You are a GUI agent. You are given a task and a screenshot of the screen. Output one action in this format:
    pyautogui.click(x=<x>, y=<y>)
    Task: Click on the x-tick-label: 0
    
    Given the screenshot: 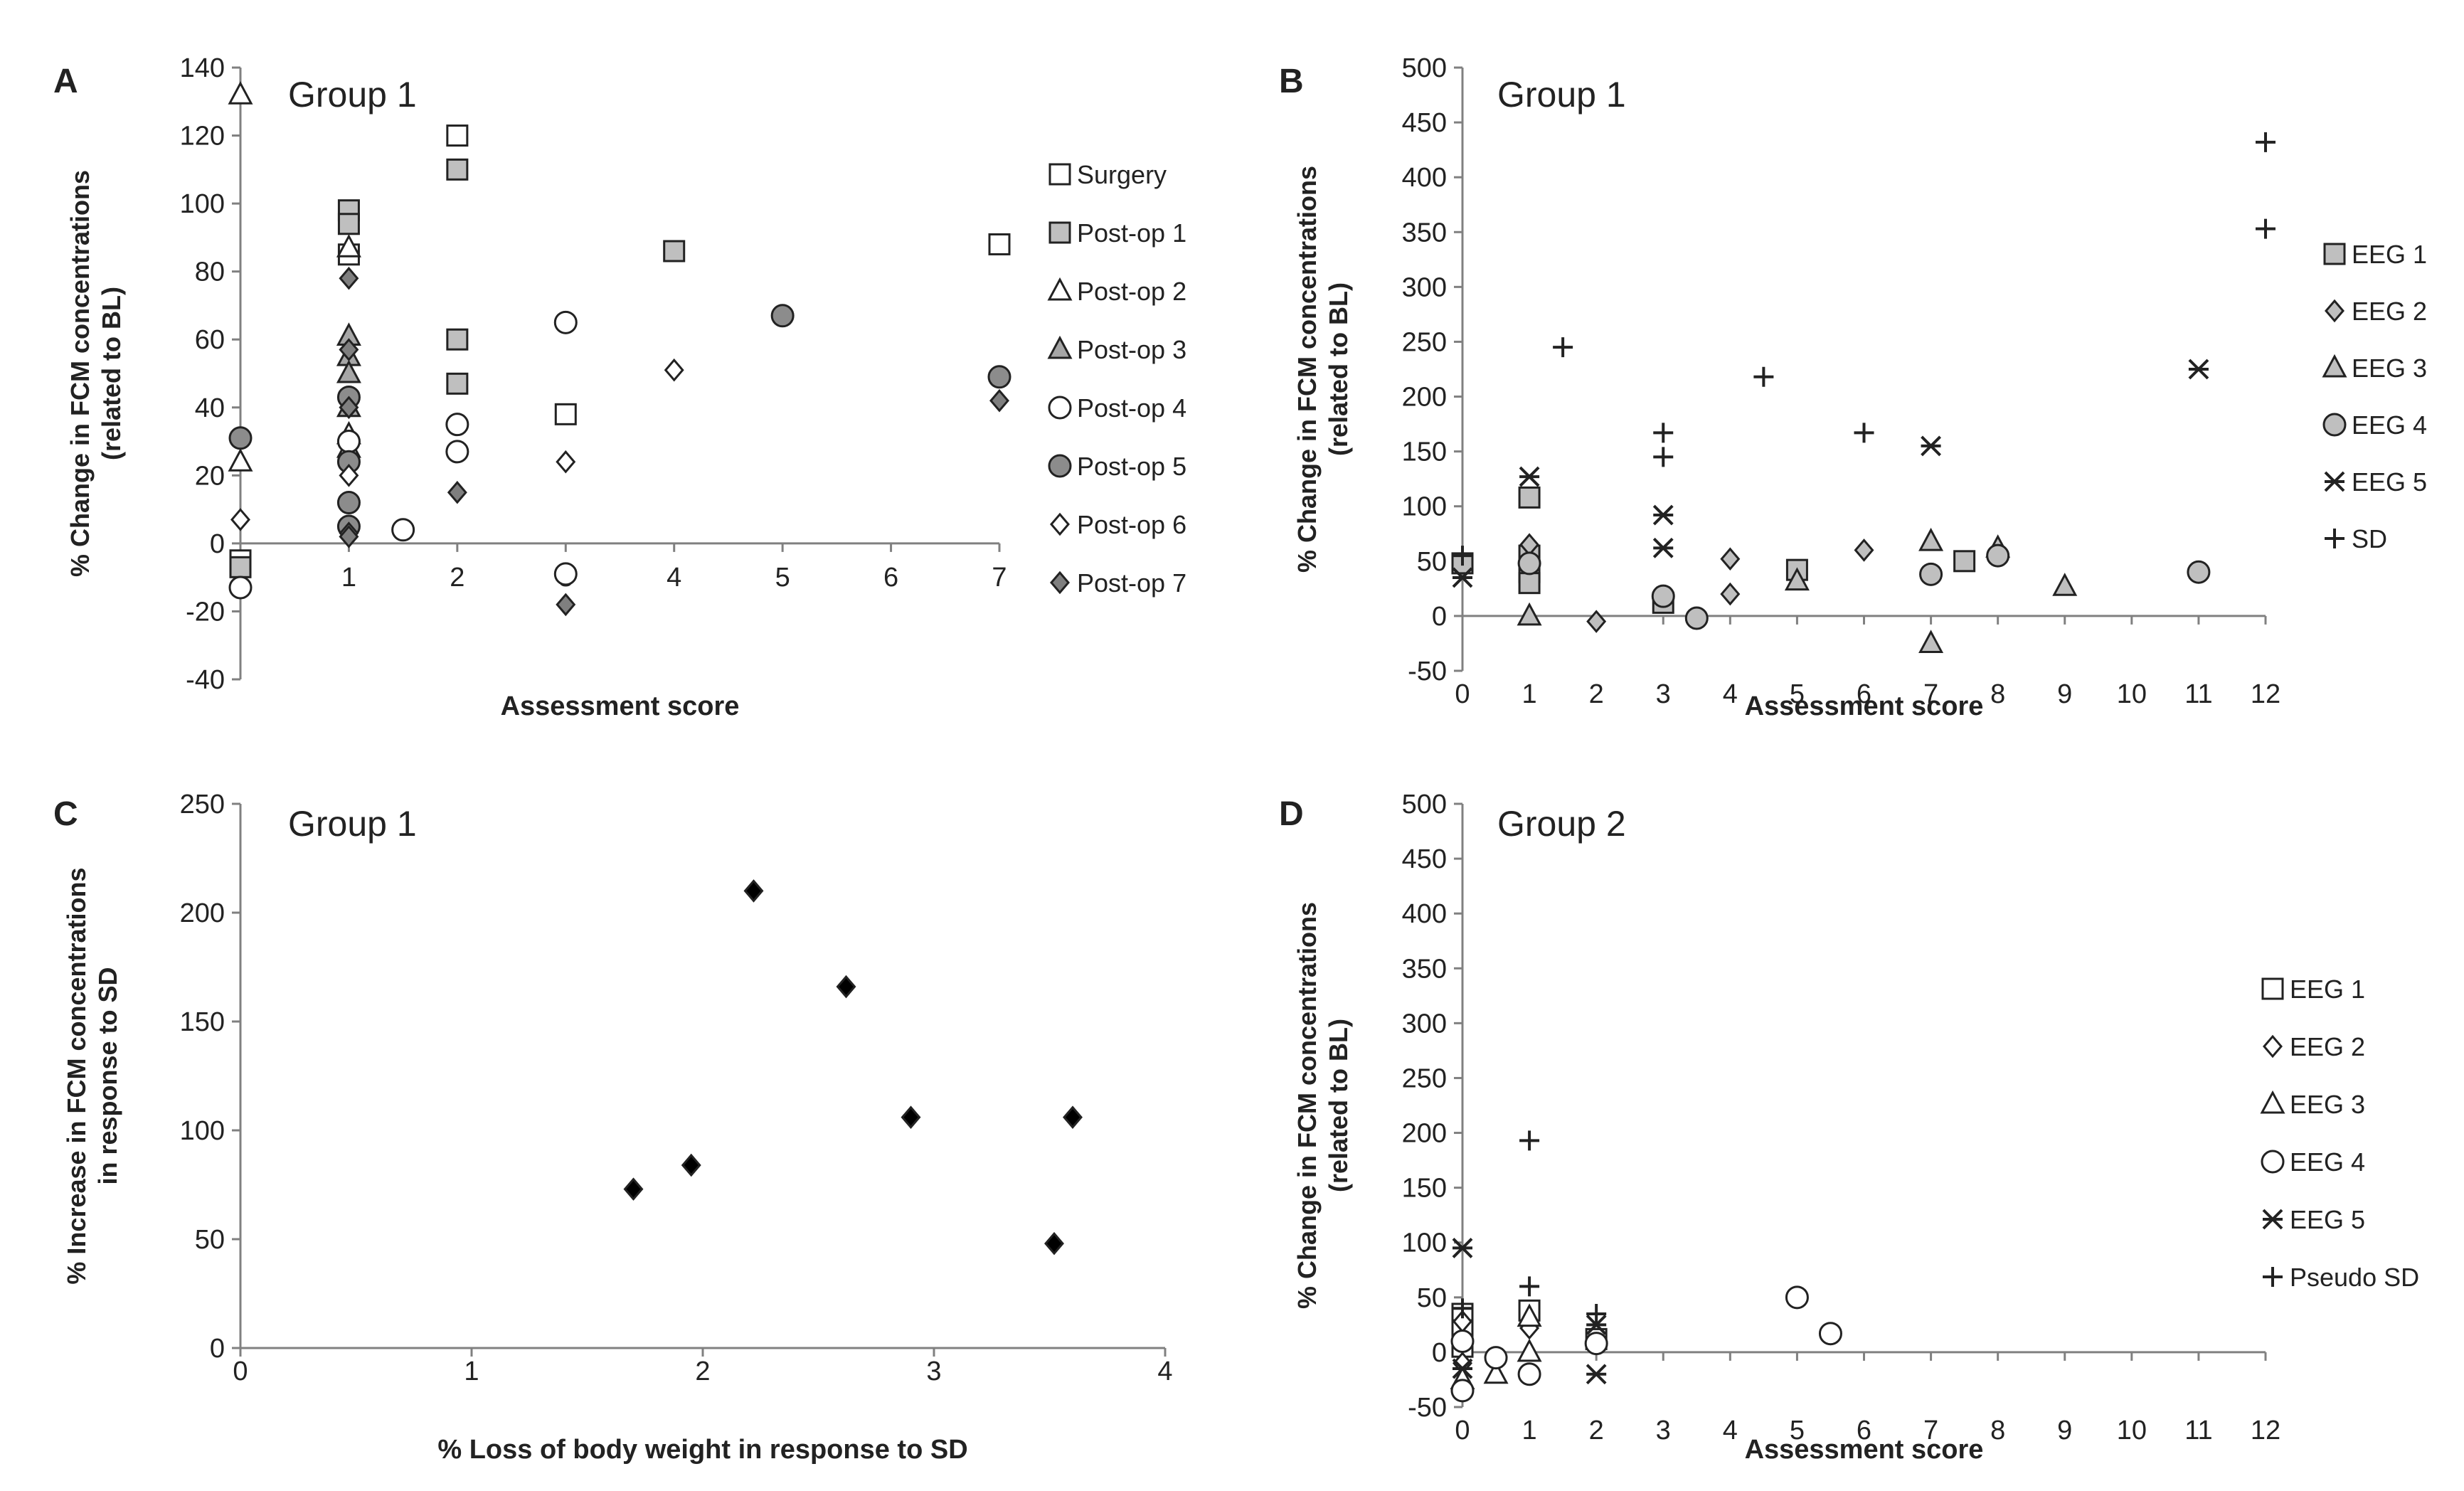 What is the action you would take?
    pyautogui.click(x=240, y=1371)
    